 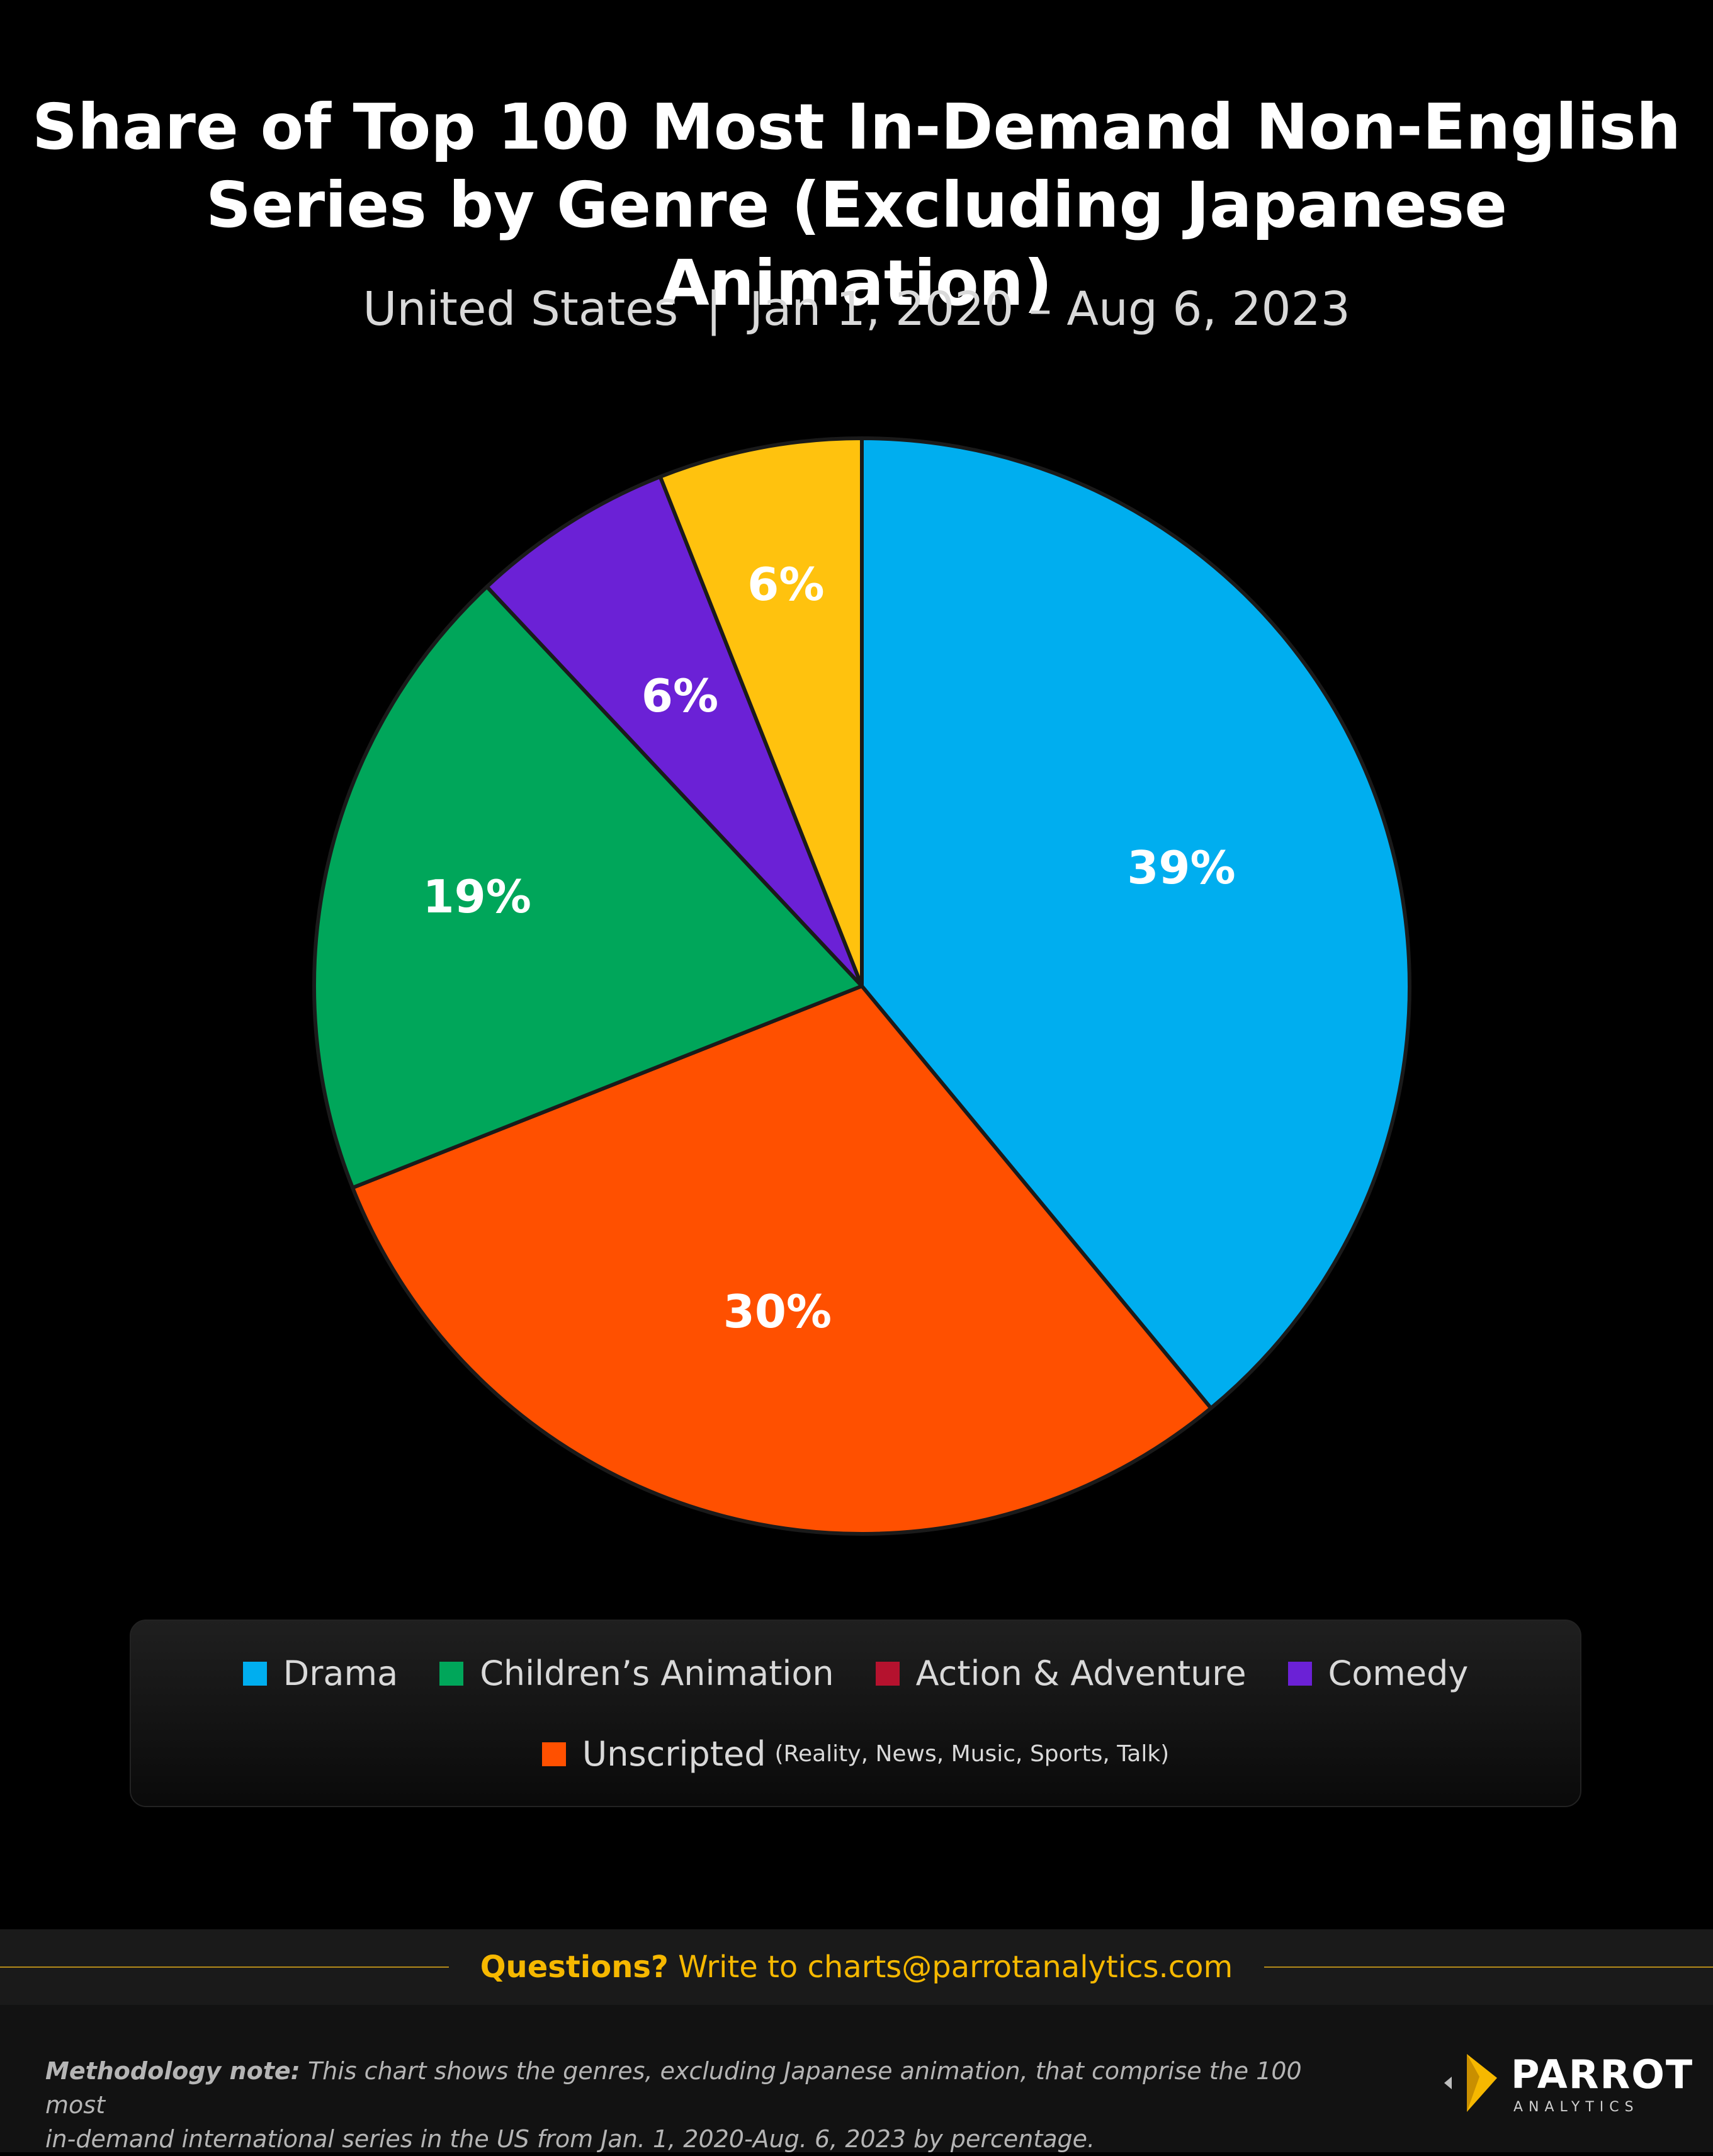 What do you see at coordinates (1181, 867) in the screenshot?
I see `pie-label-drama: 39%` at bounding box center [1181, 867].